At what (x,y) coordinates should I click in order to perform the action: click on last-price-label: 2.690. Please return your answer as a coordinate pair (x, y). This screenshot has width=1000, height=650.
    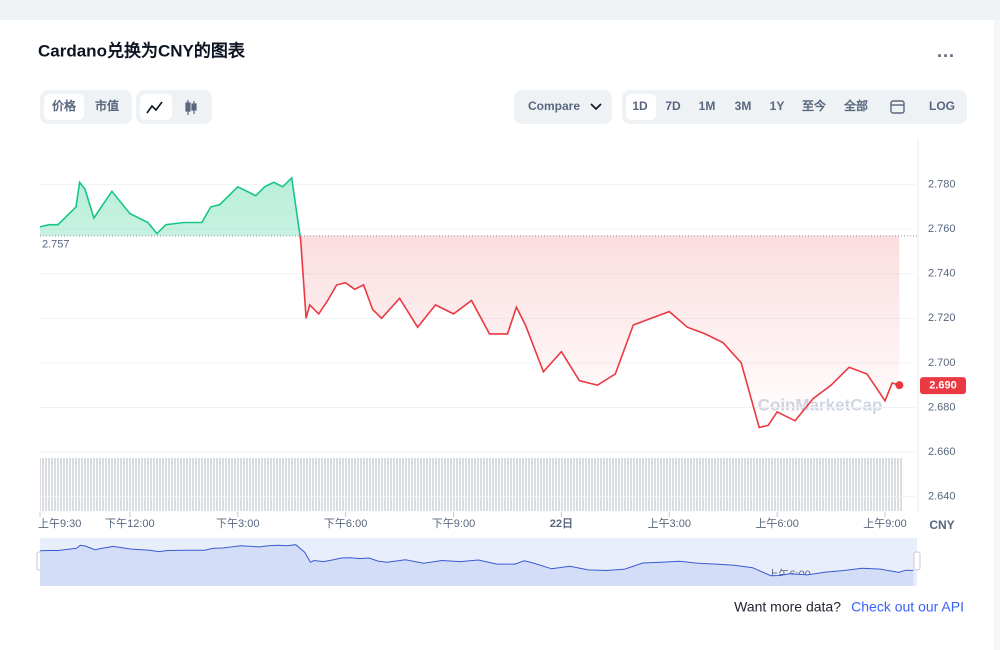
    Looking at the image, I should click on (943, 386).